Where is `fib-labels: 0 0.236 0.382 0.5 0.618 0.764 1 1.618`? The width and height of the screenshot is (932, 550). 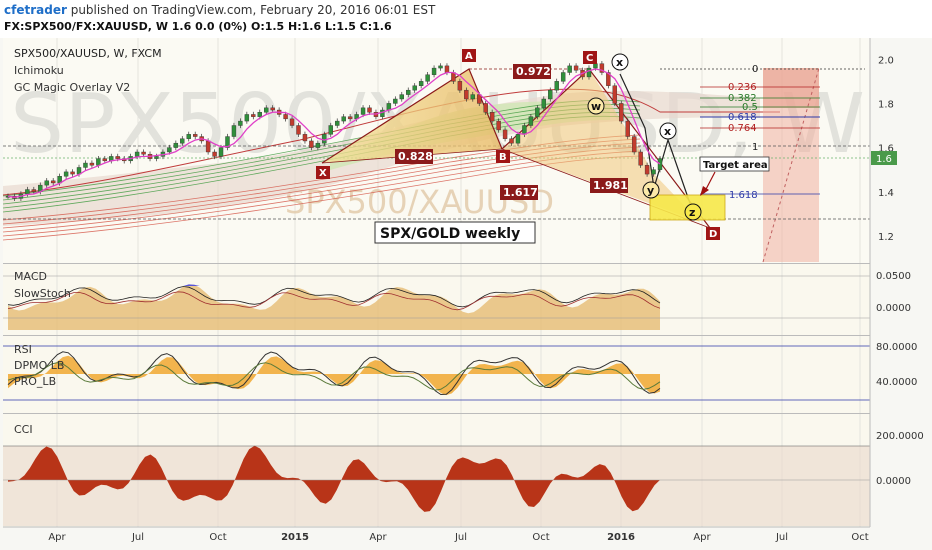 fib-labels: 0 0.236 0.382 0.5 0.618 0.764 1 1.618 is located at coordinates (743, 132).